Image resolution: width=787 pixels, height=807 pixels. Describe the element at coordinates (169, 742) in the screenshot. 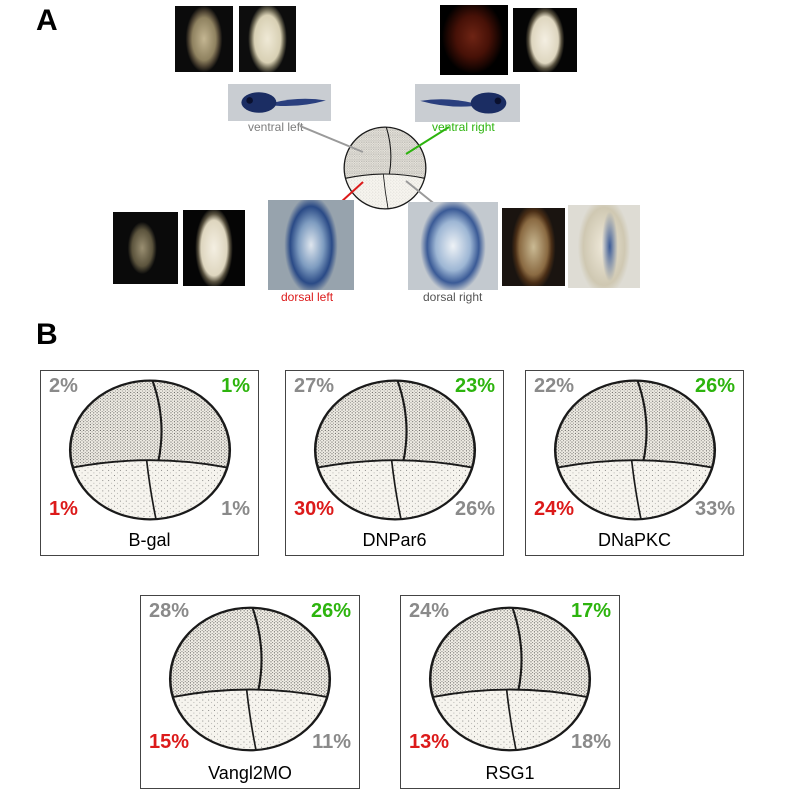

I see `pct-dorsal-left: 15%` at that location.